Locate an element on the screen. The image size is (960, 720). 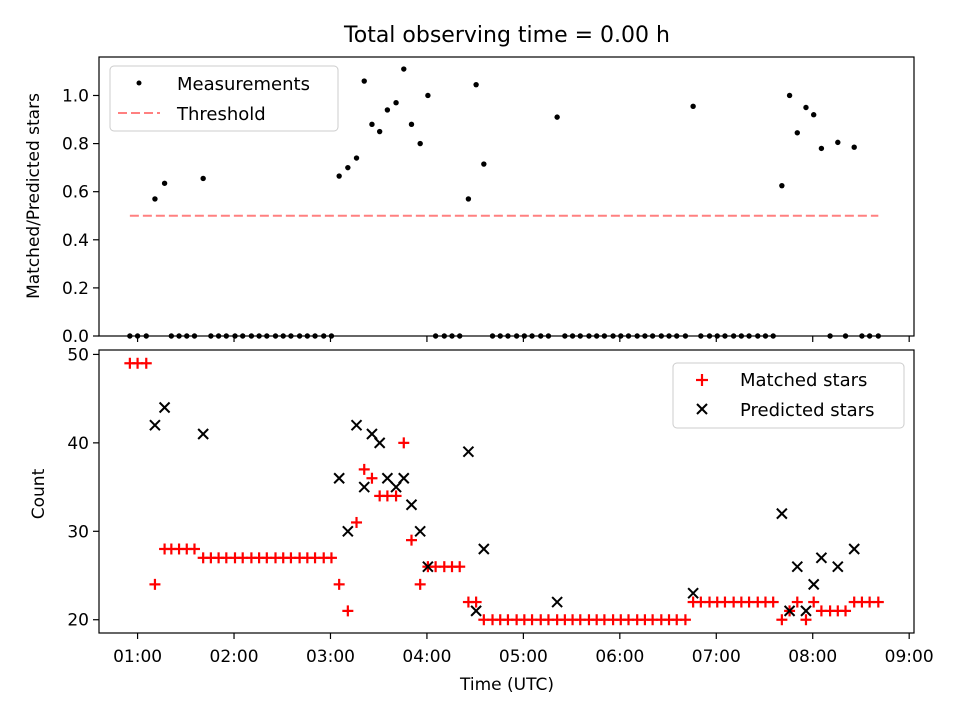
y-tick-label: 0.8 is located at coordinates (75, 145).